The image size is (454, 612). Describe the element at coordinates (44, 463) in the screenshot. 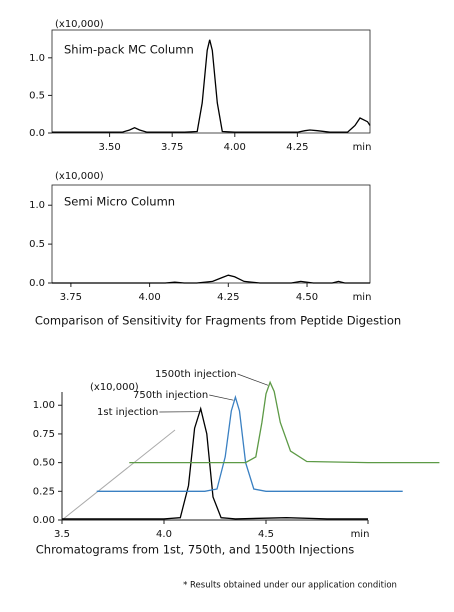

I see `y-tick-label: 0.50` at that location.